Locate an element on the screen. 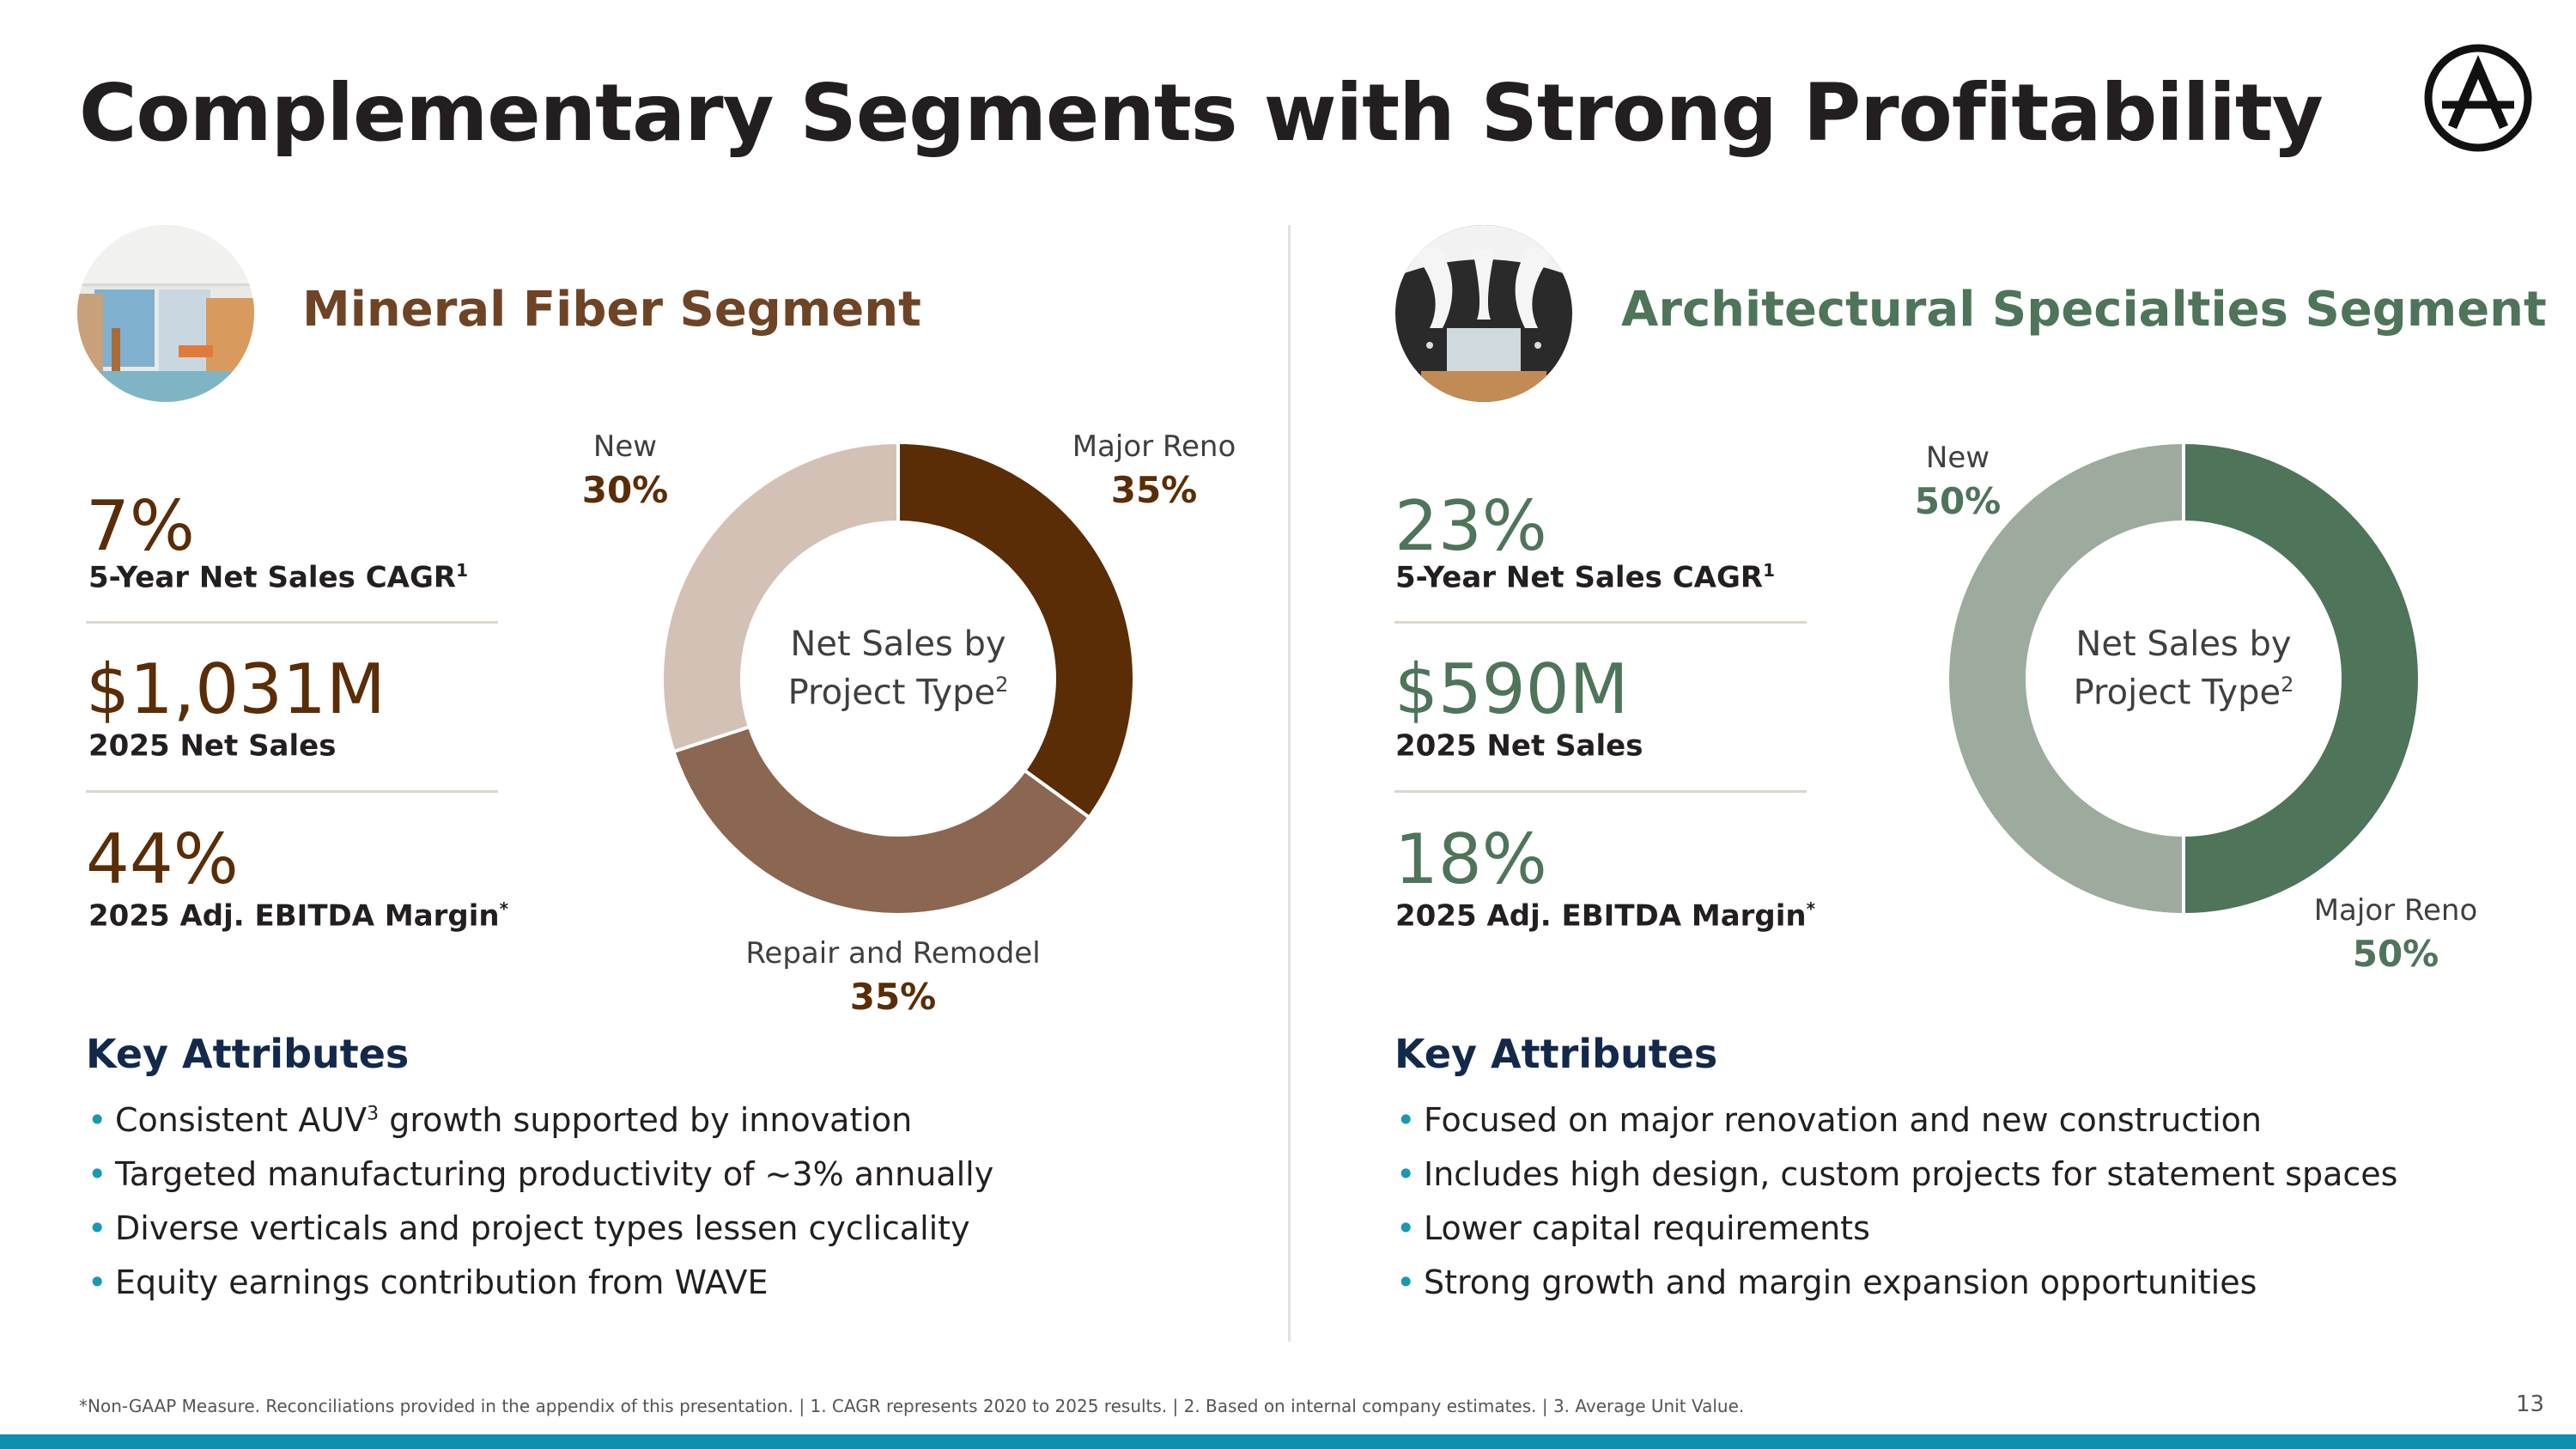  donut-slice-repair-and-remodel is located at coordinates (881, 820).